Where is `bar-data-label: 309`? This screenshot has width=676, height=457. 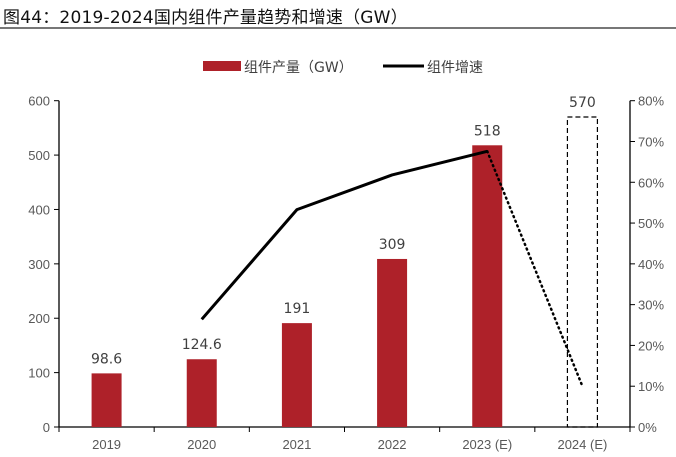 bar-data-label: 309 is located at coordinates (392, 245).